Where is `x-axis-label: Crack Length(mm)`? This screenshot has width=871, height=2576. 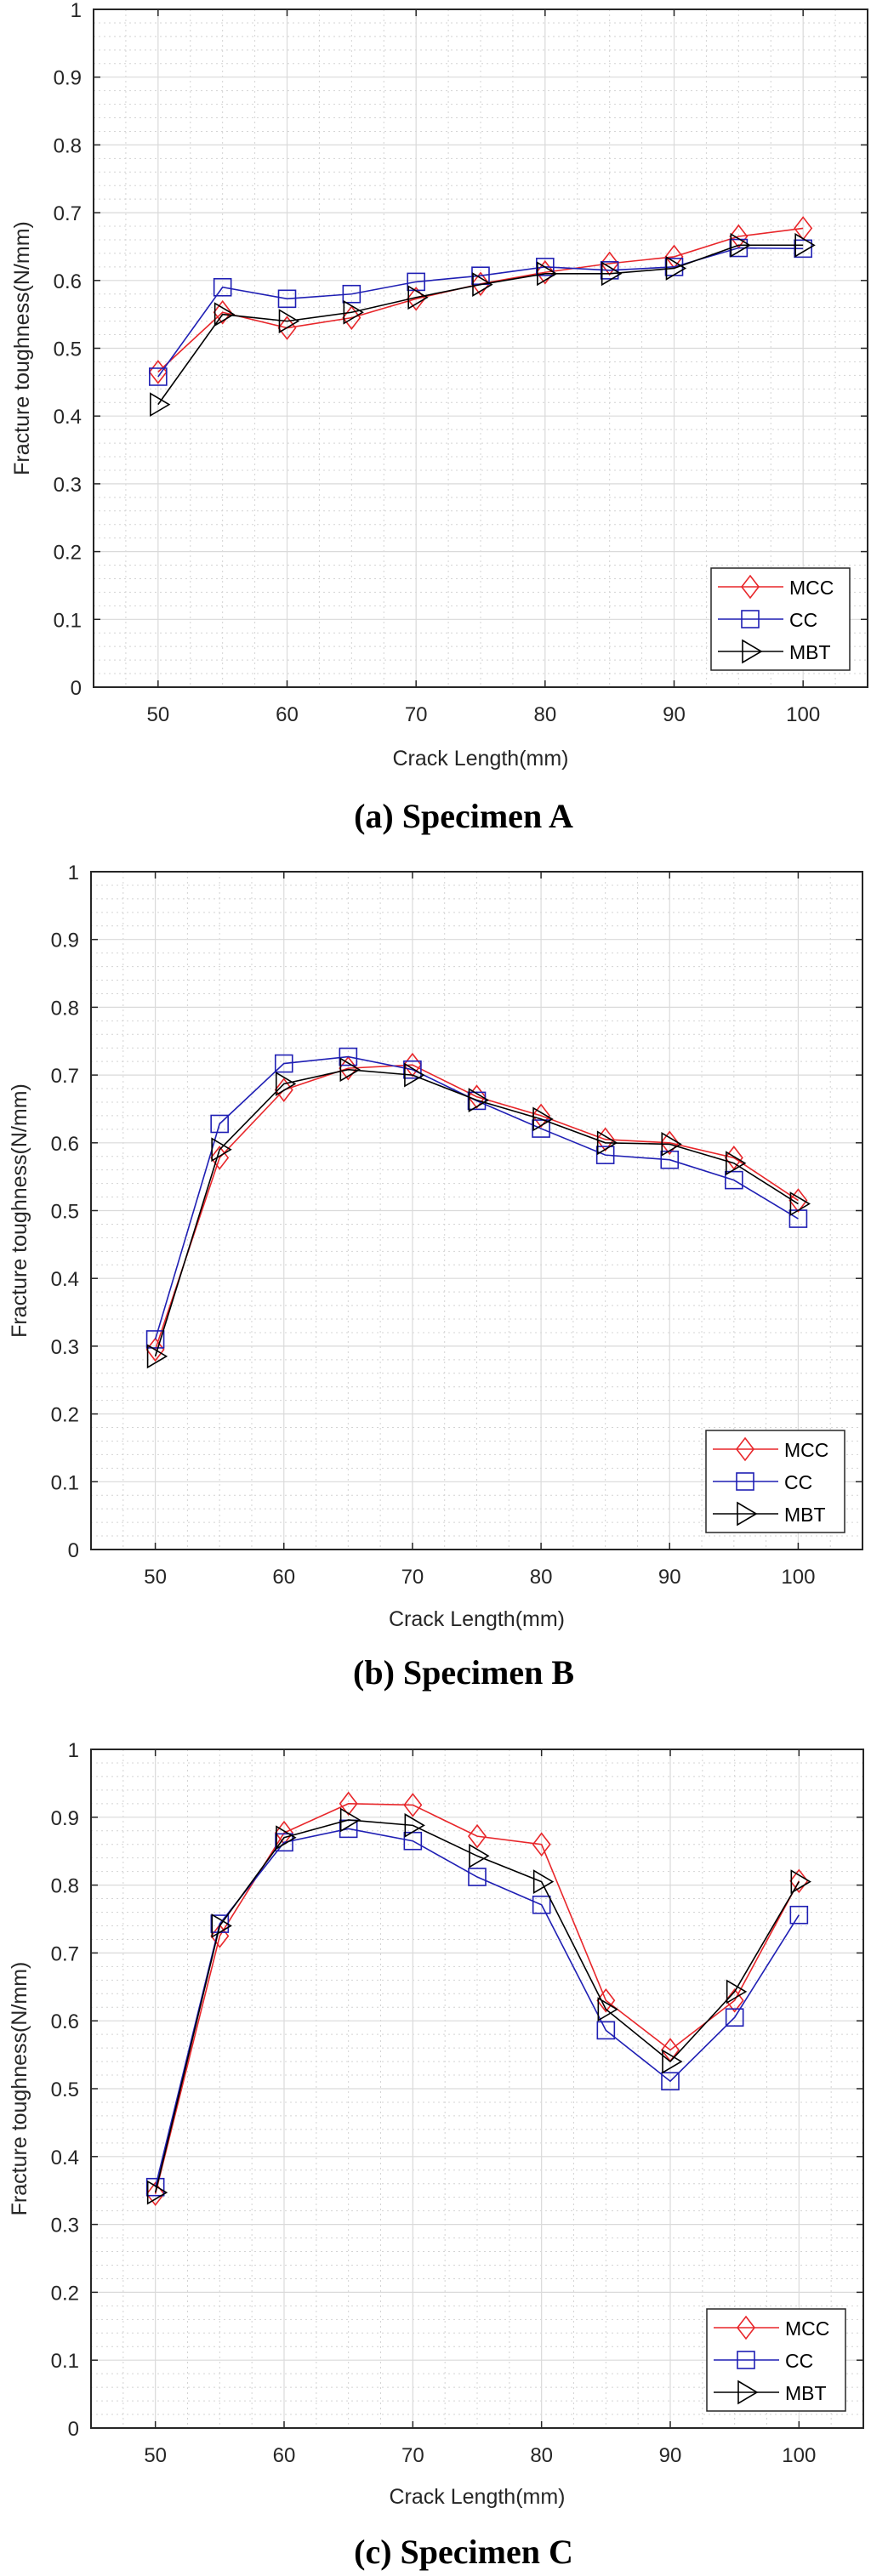
x-axis-label: Crack Length(mm) is located at coordinates (478, 2497).